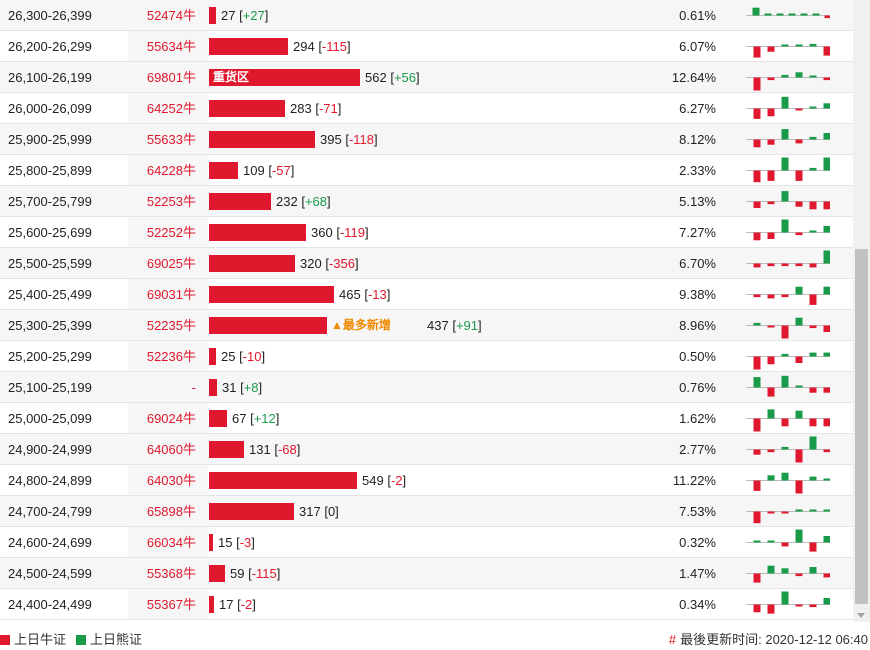 This screenshot has width=870, height=650. What do you see at coordinates (693, 77) in the screenshot?
I see `percentage-value: 12.64%` at bounding box center [693, 77].